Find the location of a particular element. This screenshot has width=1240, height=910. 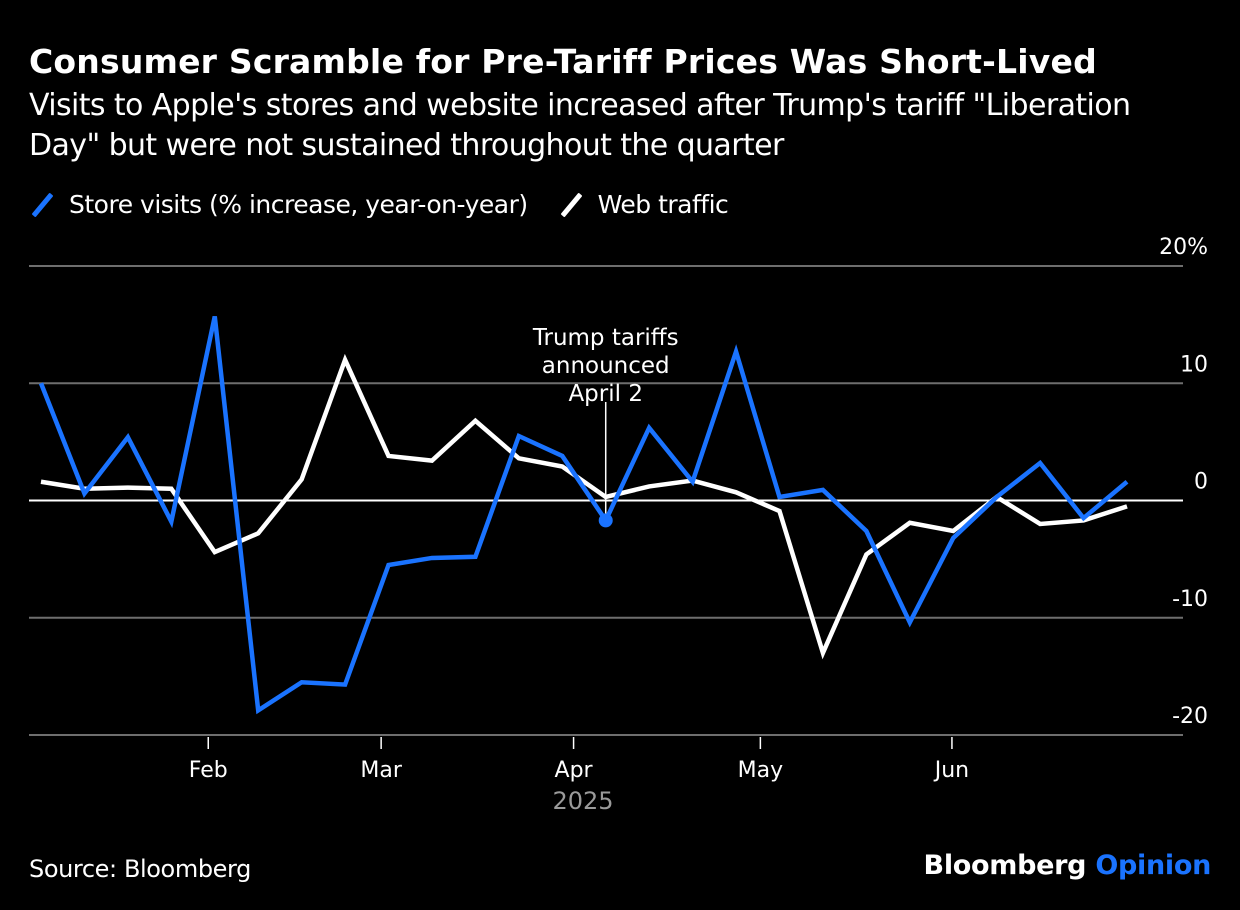

x-axis-ticks: Feb Mar Apr May Jun is located at coordinates (579, 760).